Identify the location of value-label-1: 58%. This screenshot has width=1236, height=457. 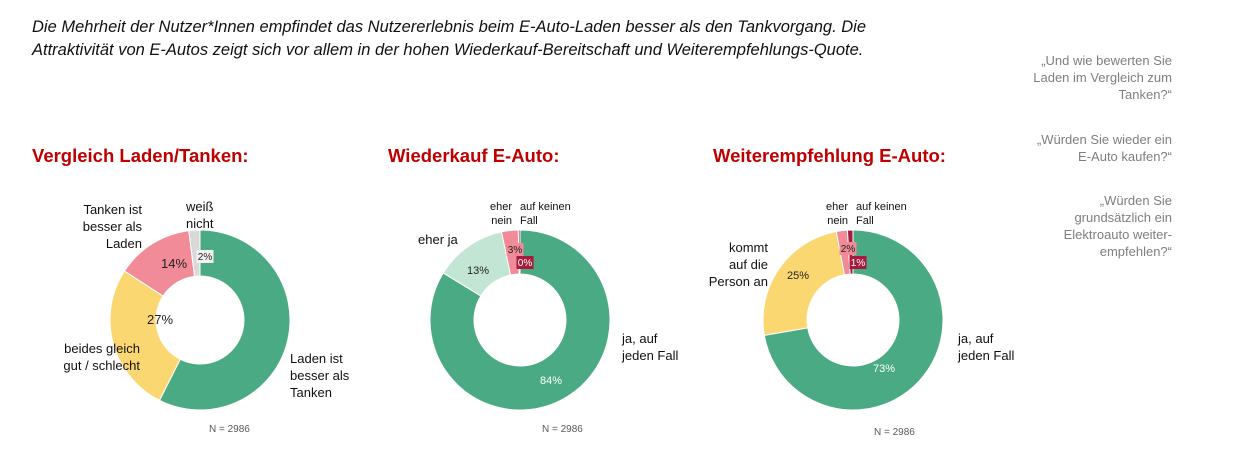
(222, 320).